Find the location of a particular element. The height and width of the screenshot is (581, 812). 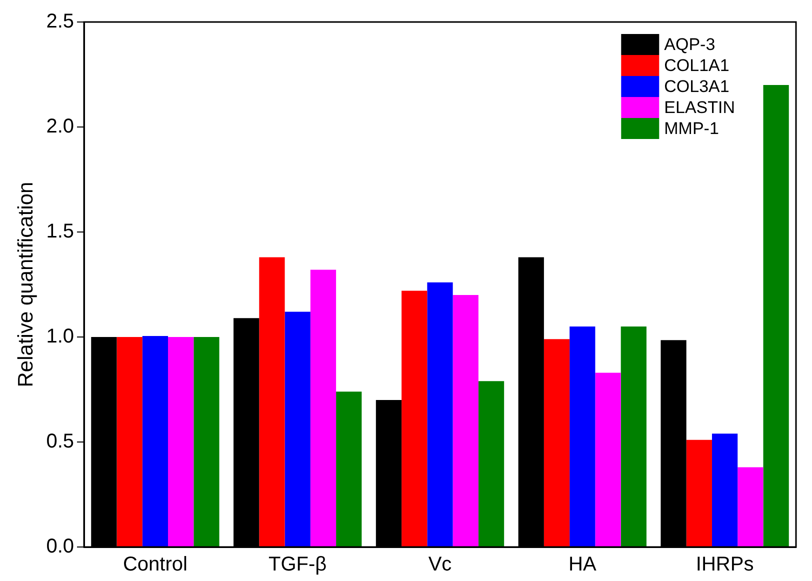

y-tick-label: 0.5 is located at coordinates (60, 441).